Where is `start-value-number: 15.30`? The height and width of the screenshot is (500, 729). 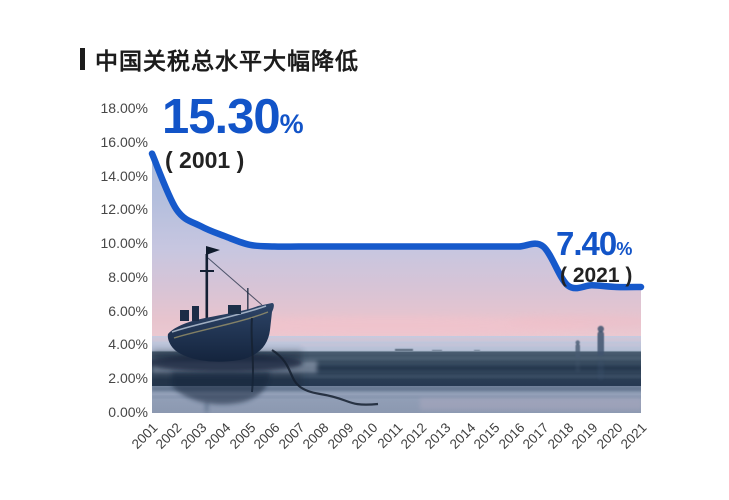
start-value-number: 15.30 is located at coordinates (221, 117).